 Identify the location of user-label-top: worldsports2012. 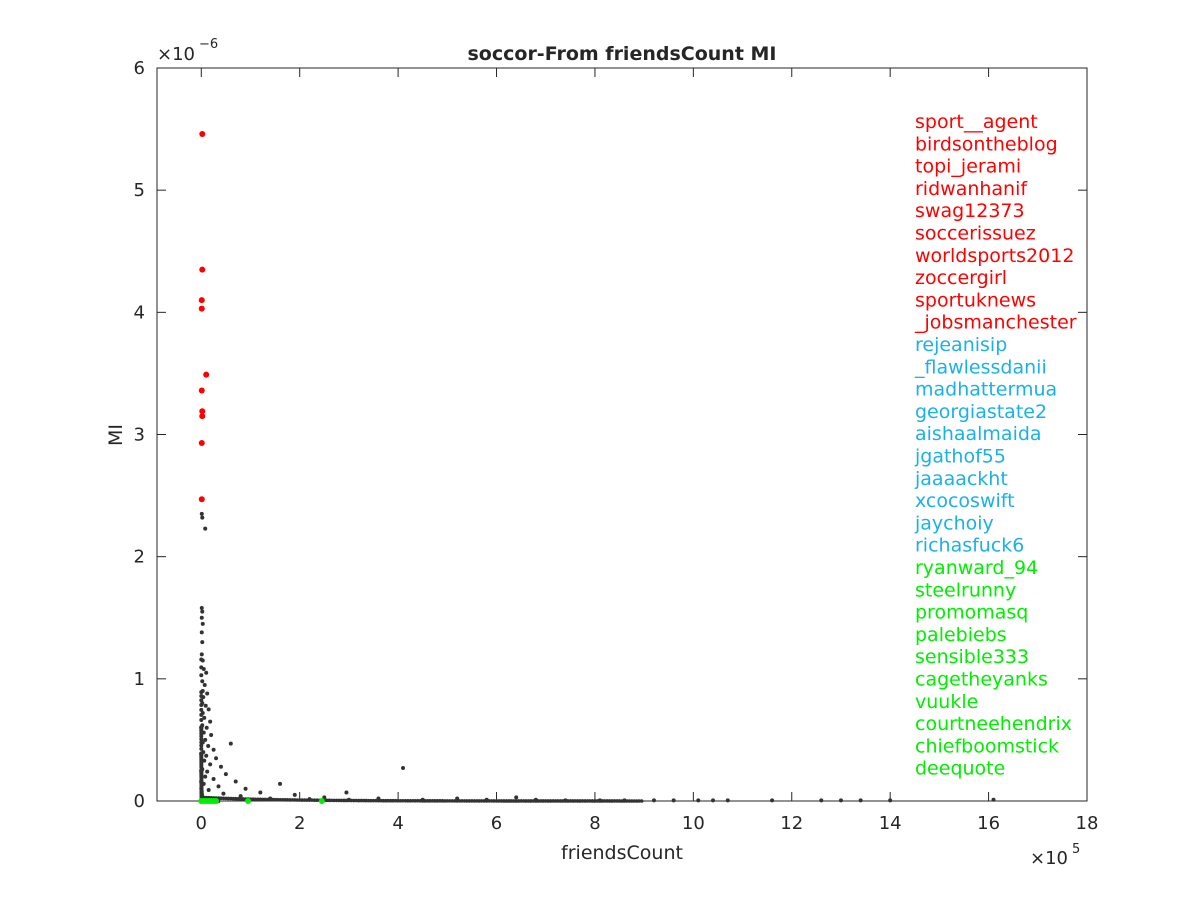
(994, 256).